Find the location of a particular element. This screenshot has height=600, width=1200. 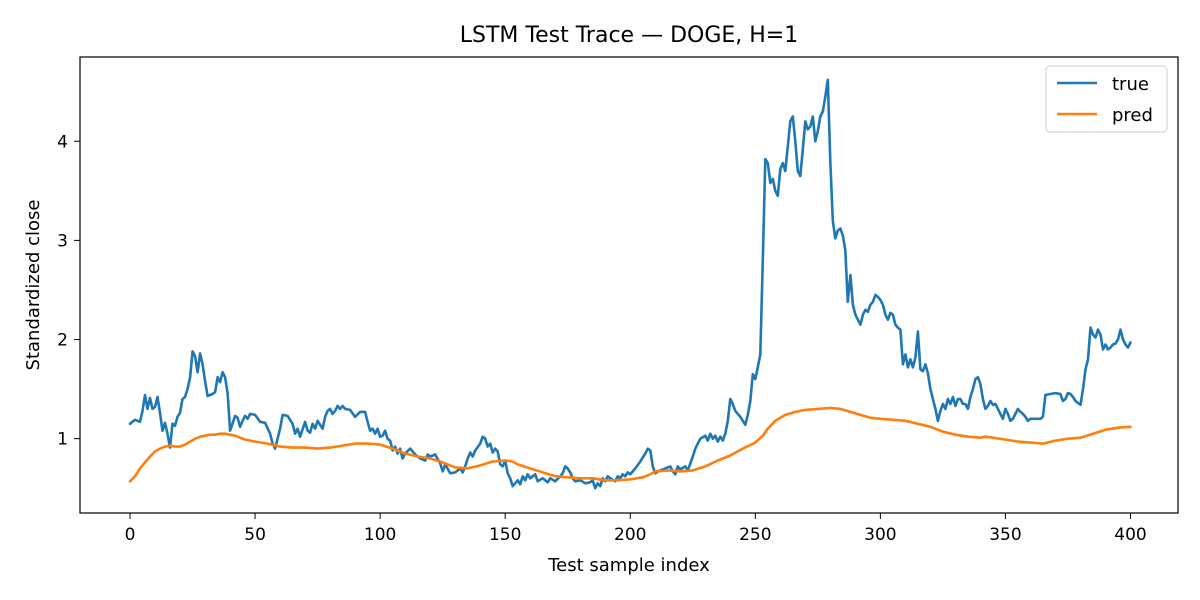

x-tick-label: 400 is located at coordinates (1130, 535).